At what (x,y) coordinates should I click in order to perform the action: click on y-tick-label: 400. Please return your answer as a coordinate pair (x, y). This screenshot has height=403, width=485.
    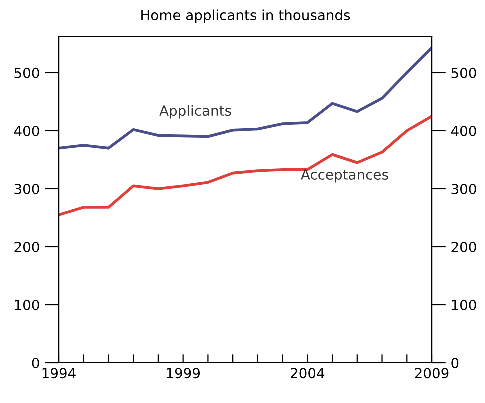
    Looking at the image, I should click on (27, 131).